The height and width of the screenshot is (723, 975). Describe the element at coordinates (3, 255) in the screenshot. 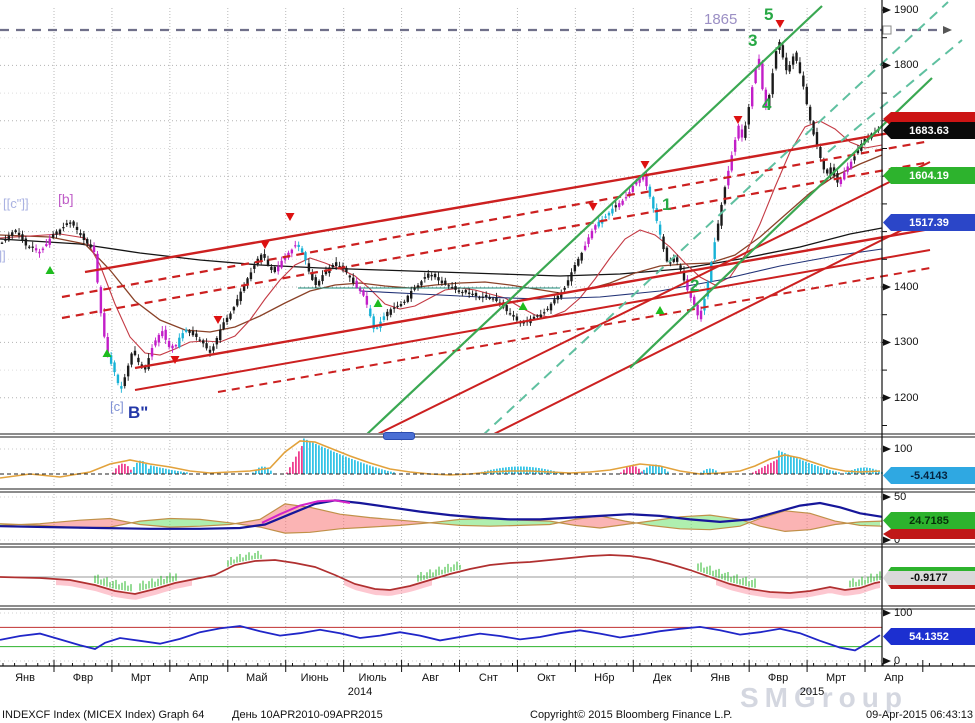

I see `wave-label: ']]` at that location.